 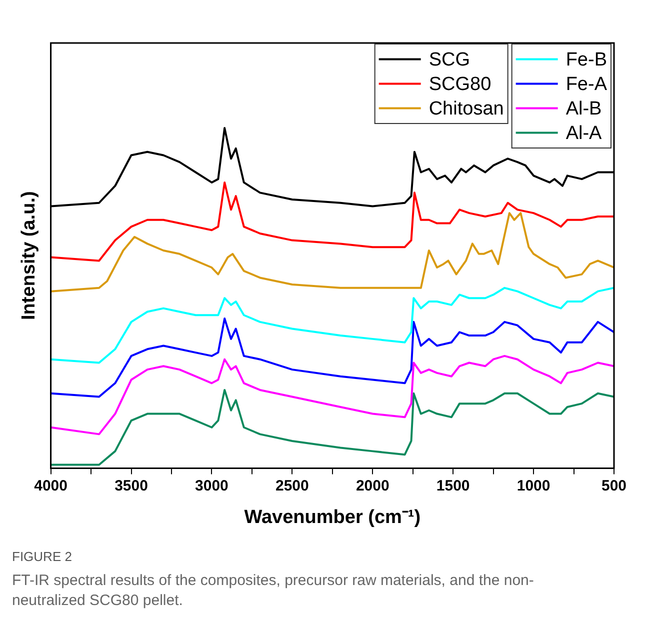 I want to click on legend-label: Fe-A, so click(x=587, y=84).